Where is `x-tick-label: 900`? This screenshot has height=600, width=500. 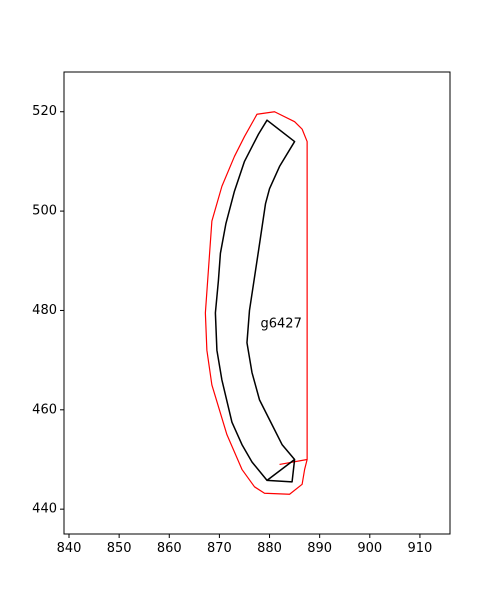
x-tick-label: 900 is located at coordinates (369, 548).